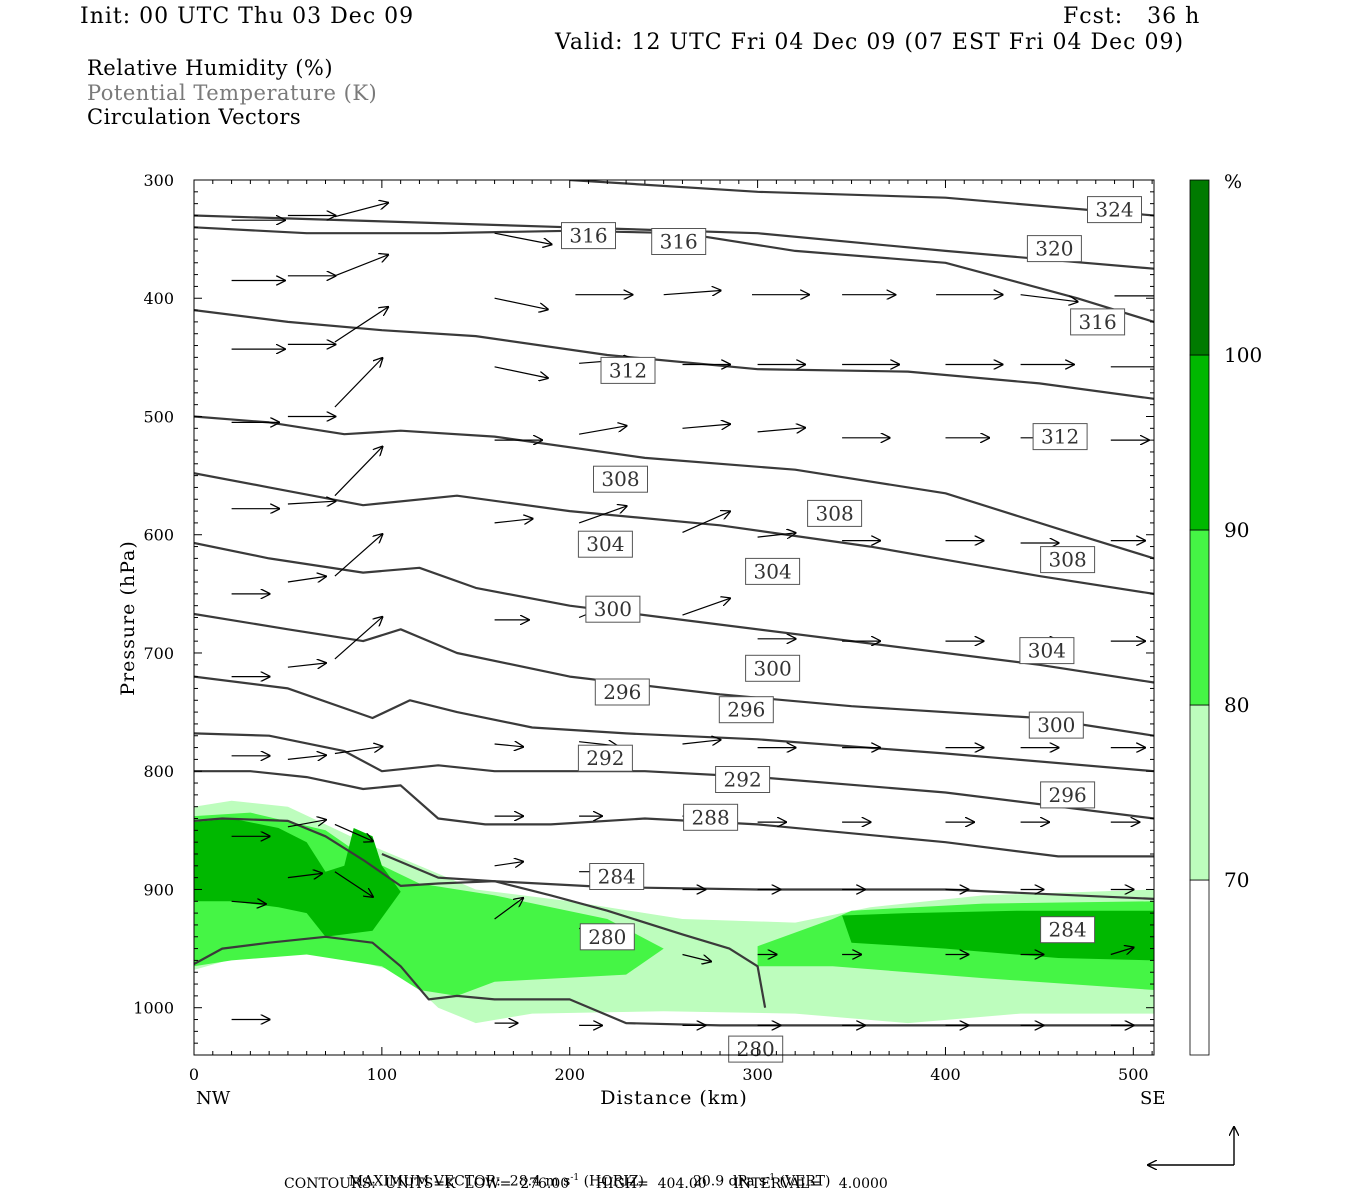 The width and height of the screenshot is (1350, 1200). What do you see at coordinates (1236, 705) in the screenshot?
I see `colorbar-level-label: 80` at bounding box center [1236, 705].